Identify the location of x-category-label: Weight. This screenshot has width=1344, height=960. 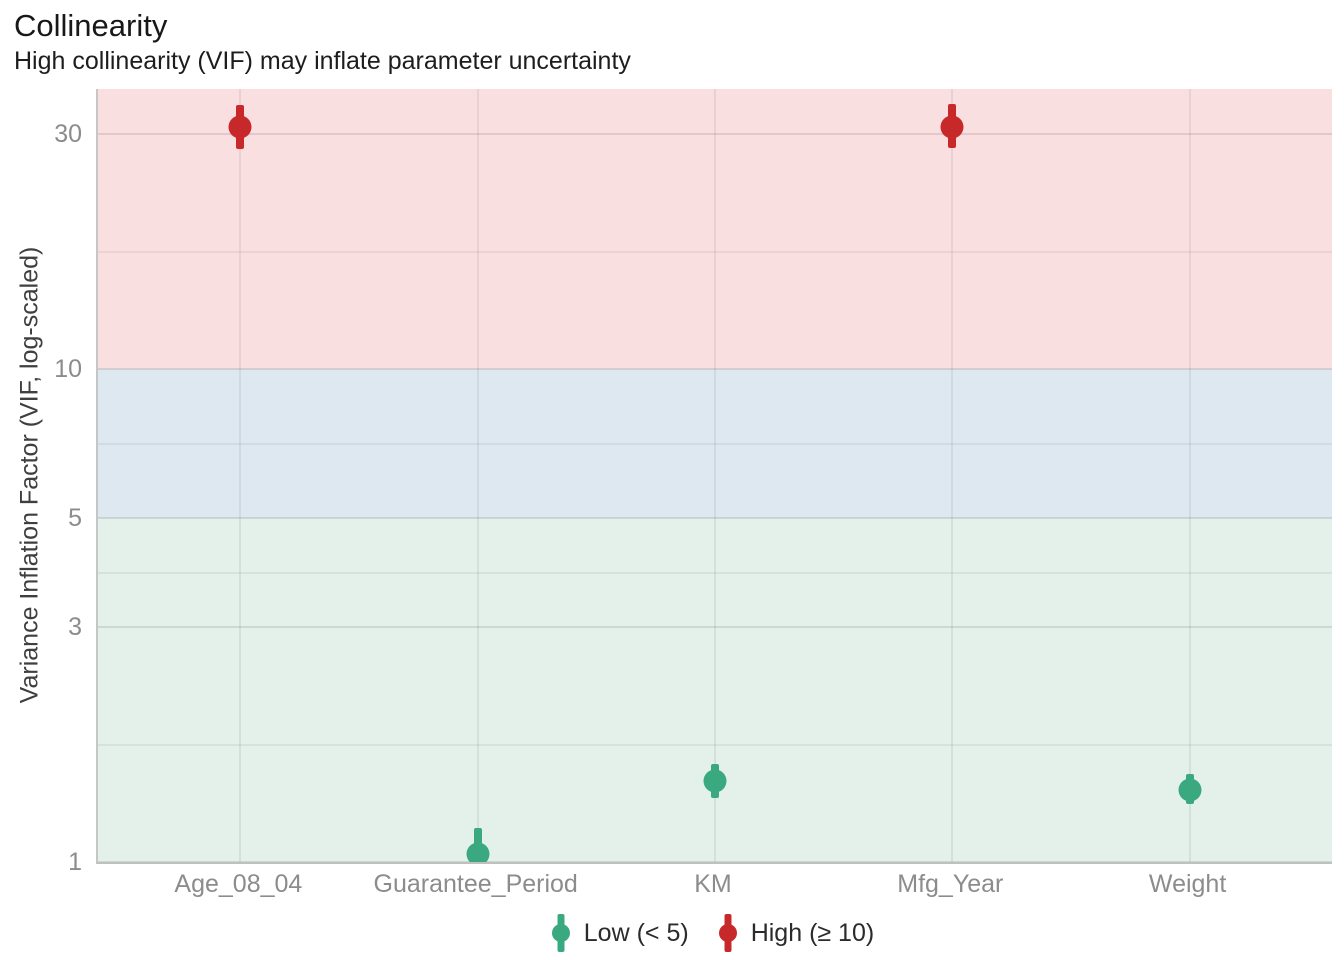
(1187, 884).